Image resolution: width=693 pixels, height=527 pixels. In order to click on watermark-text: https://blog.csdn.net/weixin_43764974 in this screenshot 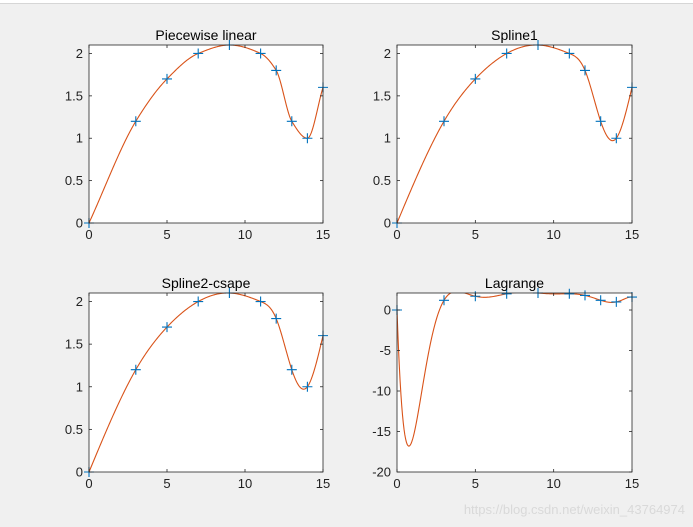, I will do `click(574, 509)`.